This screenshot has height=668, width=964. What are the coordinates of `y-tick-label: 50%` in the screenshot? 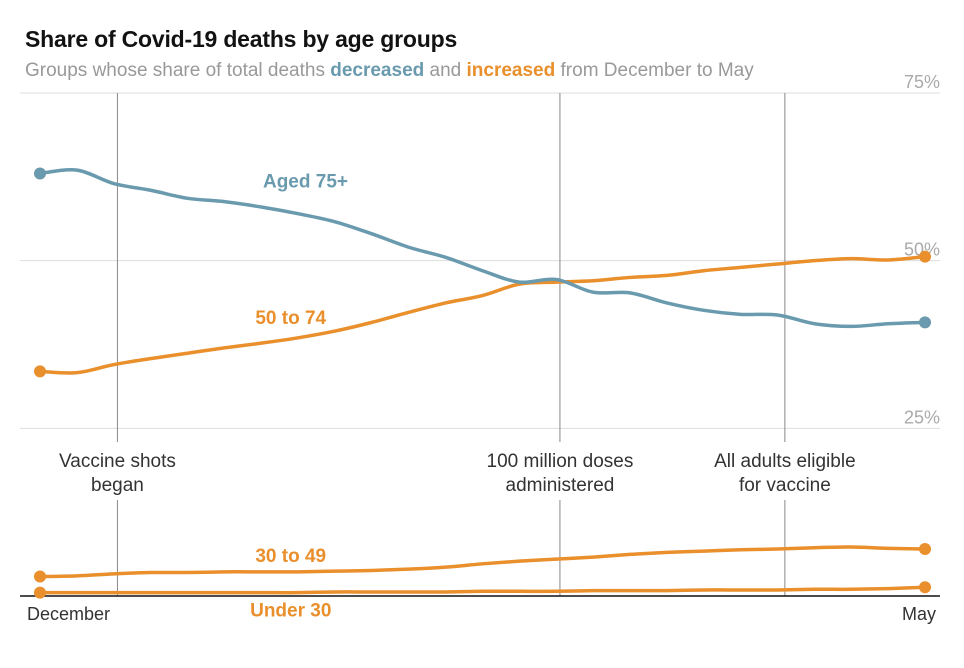 It's located at (922, 250).